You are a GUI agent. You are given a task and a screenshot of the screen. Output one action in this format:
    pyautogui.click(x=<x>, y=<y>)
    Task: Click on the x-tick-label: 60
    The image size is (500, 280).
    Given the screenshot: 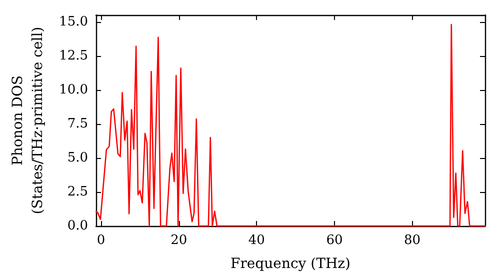 What is the action you would take?
    pyautogui.click(x=334, y=240)
    